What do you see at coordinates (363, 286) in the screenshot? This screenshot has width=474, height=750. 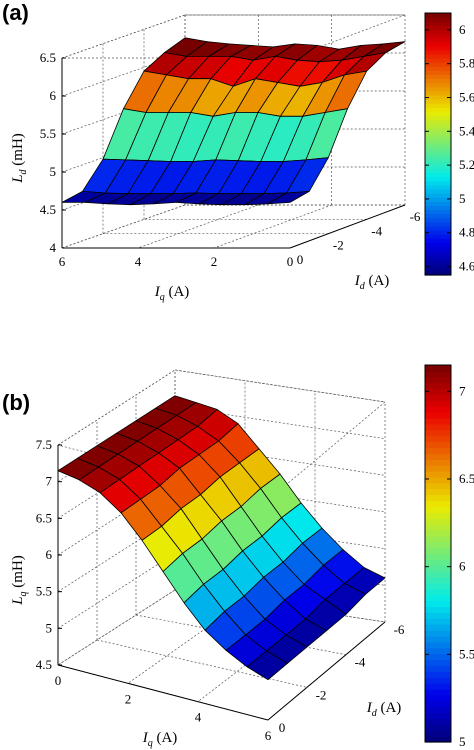 I see `id-axis-label-sub: d` at bounding box center [363, 286].